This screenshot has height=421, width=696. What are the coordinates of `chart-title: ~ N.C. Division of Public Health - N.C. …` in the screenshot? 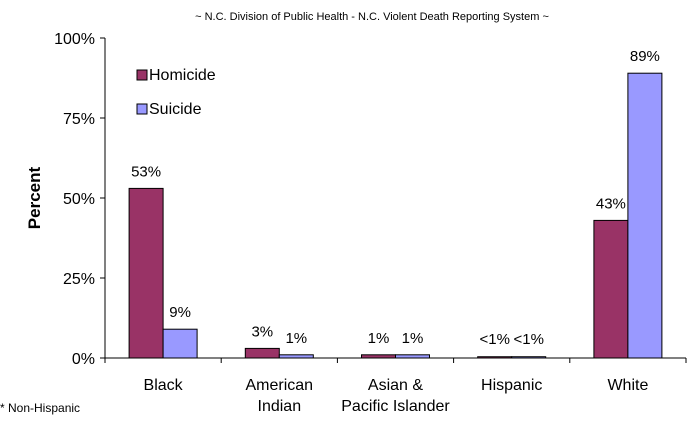 It's located at (372, 17).